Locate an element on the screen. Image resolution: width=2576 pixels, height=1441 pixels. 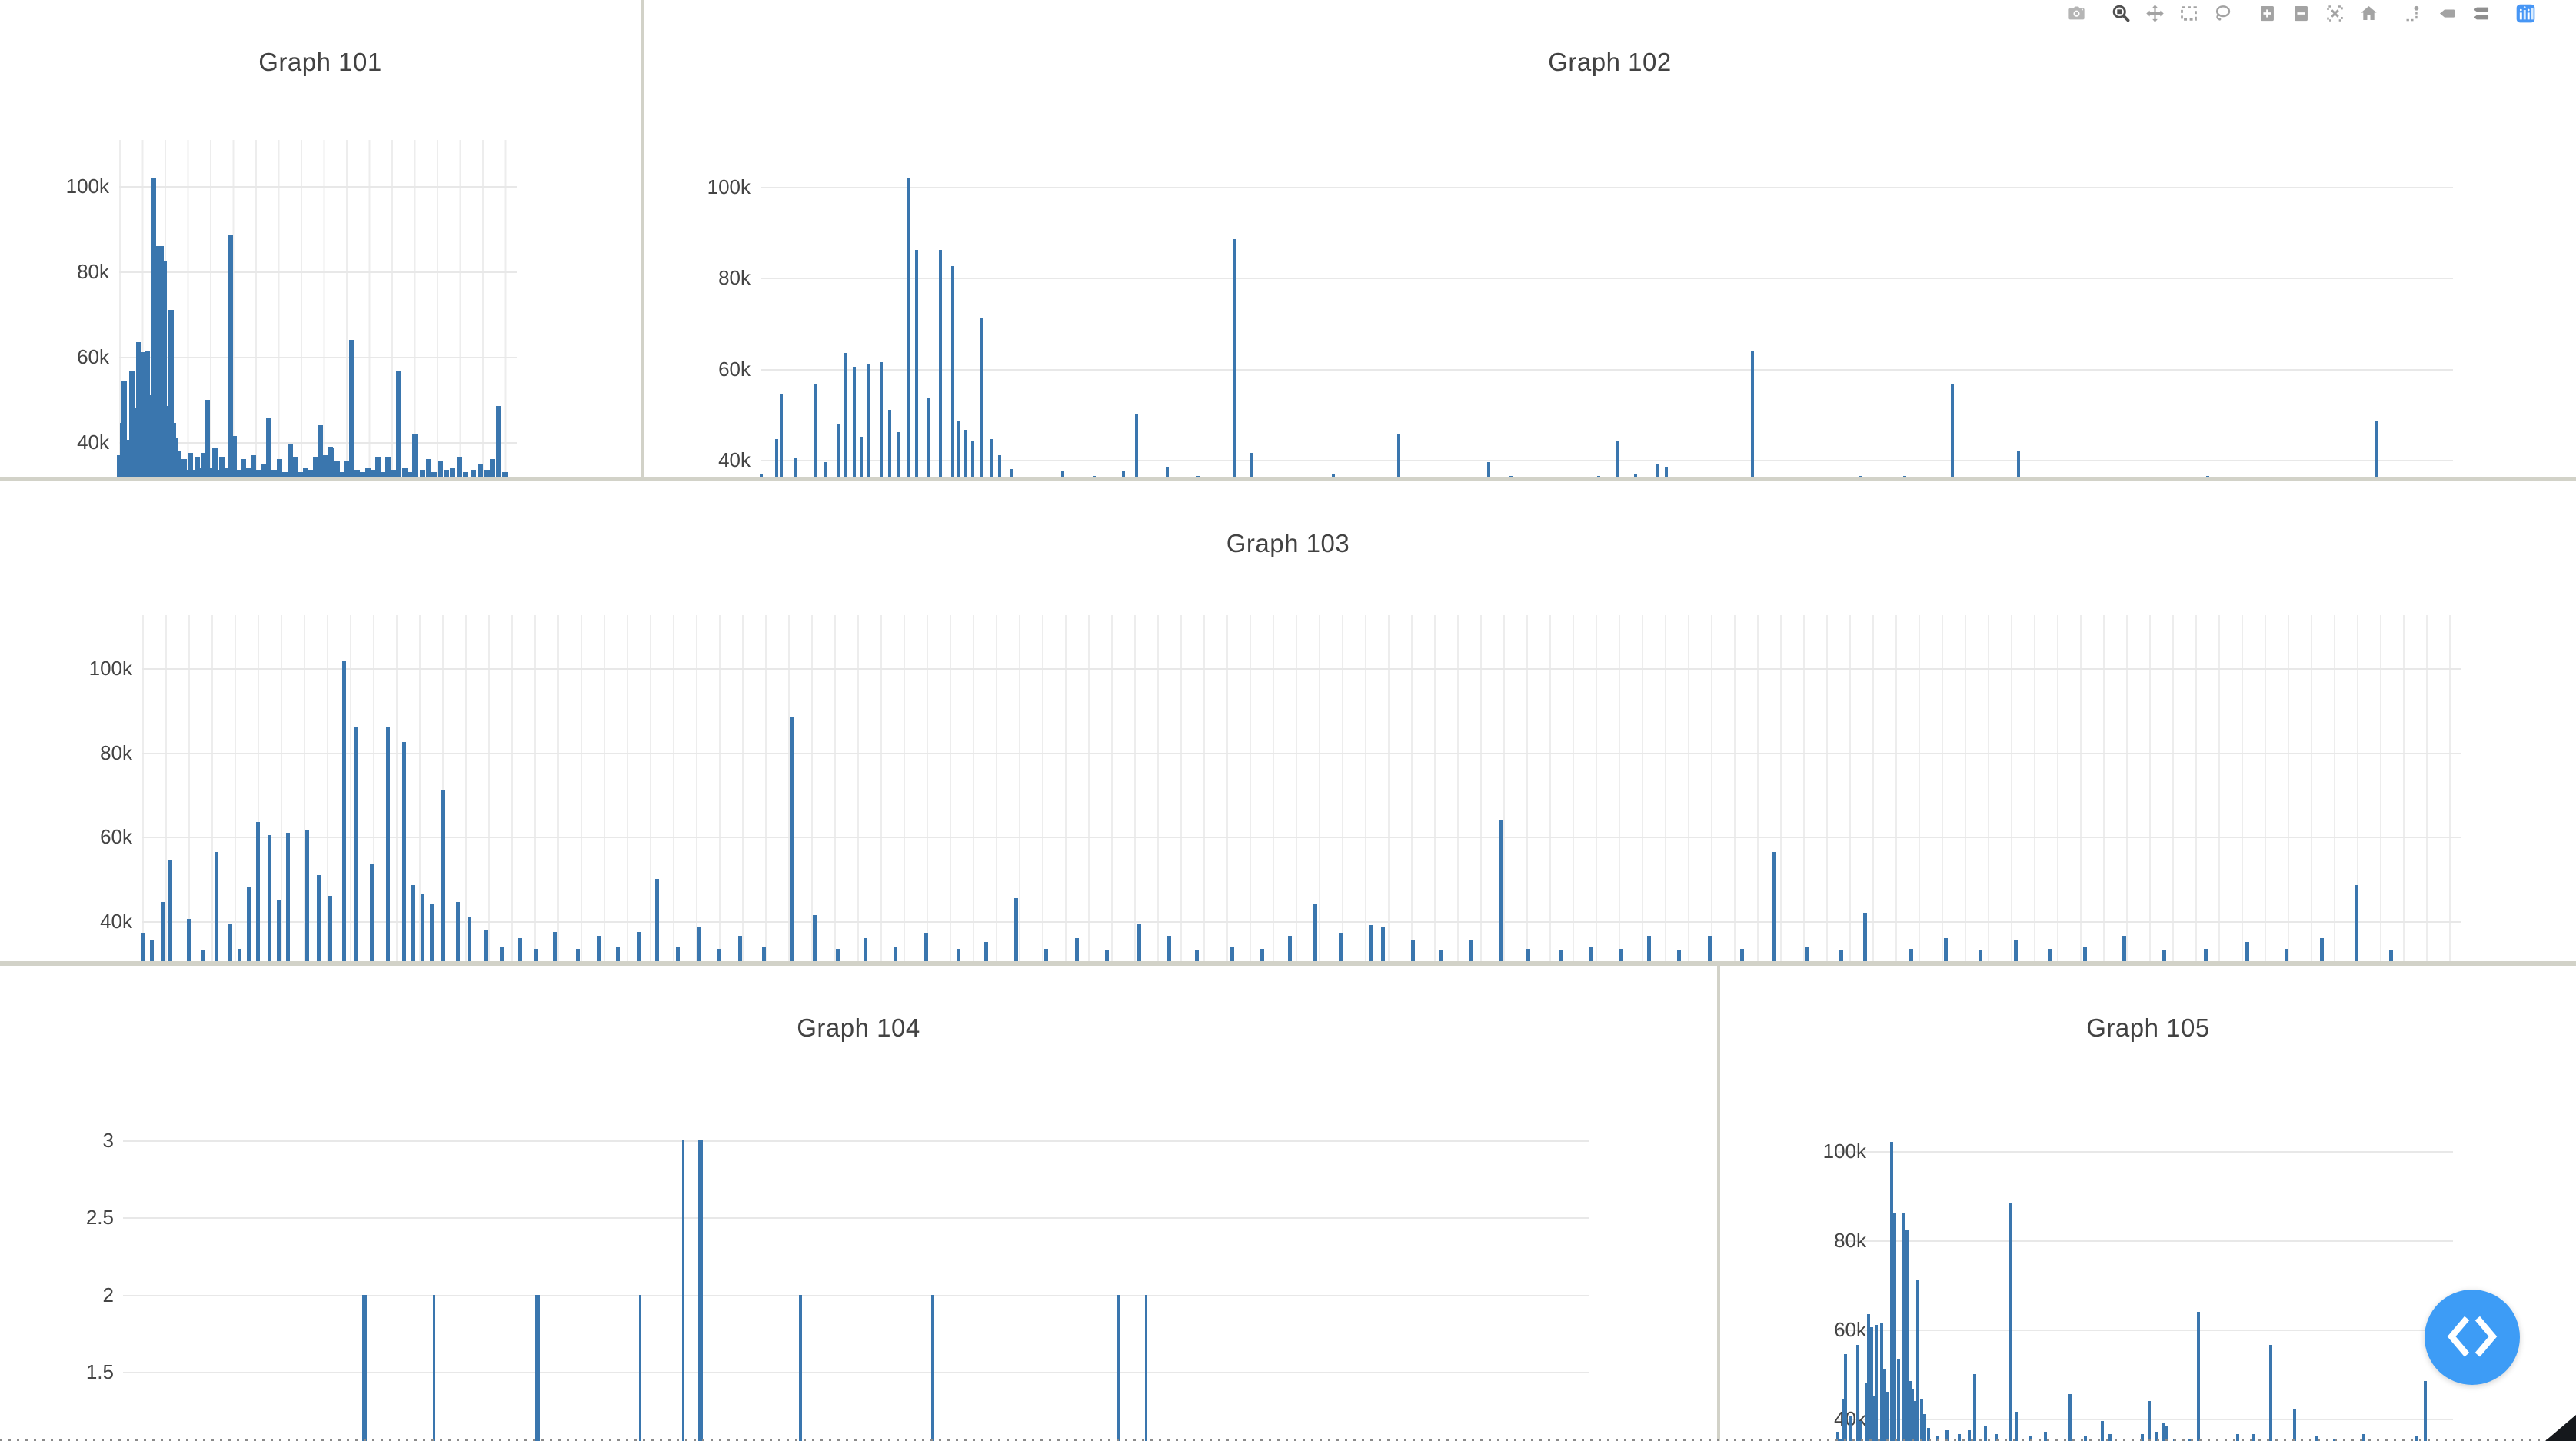
graph-101-panel: Graph 101 100k 80k 60k 40k is located at coordinates (320, 239).